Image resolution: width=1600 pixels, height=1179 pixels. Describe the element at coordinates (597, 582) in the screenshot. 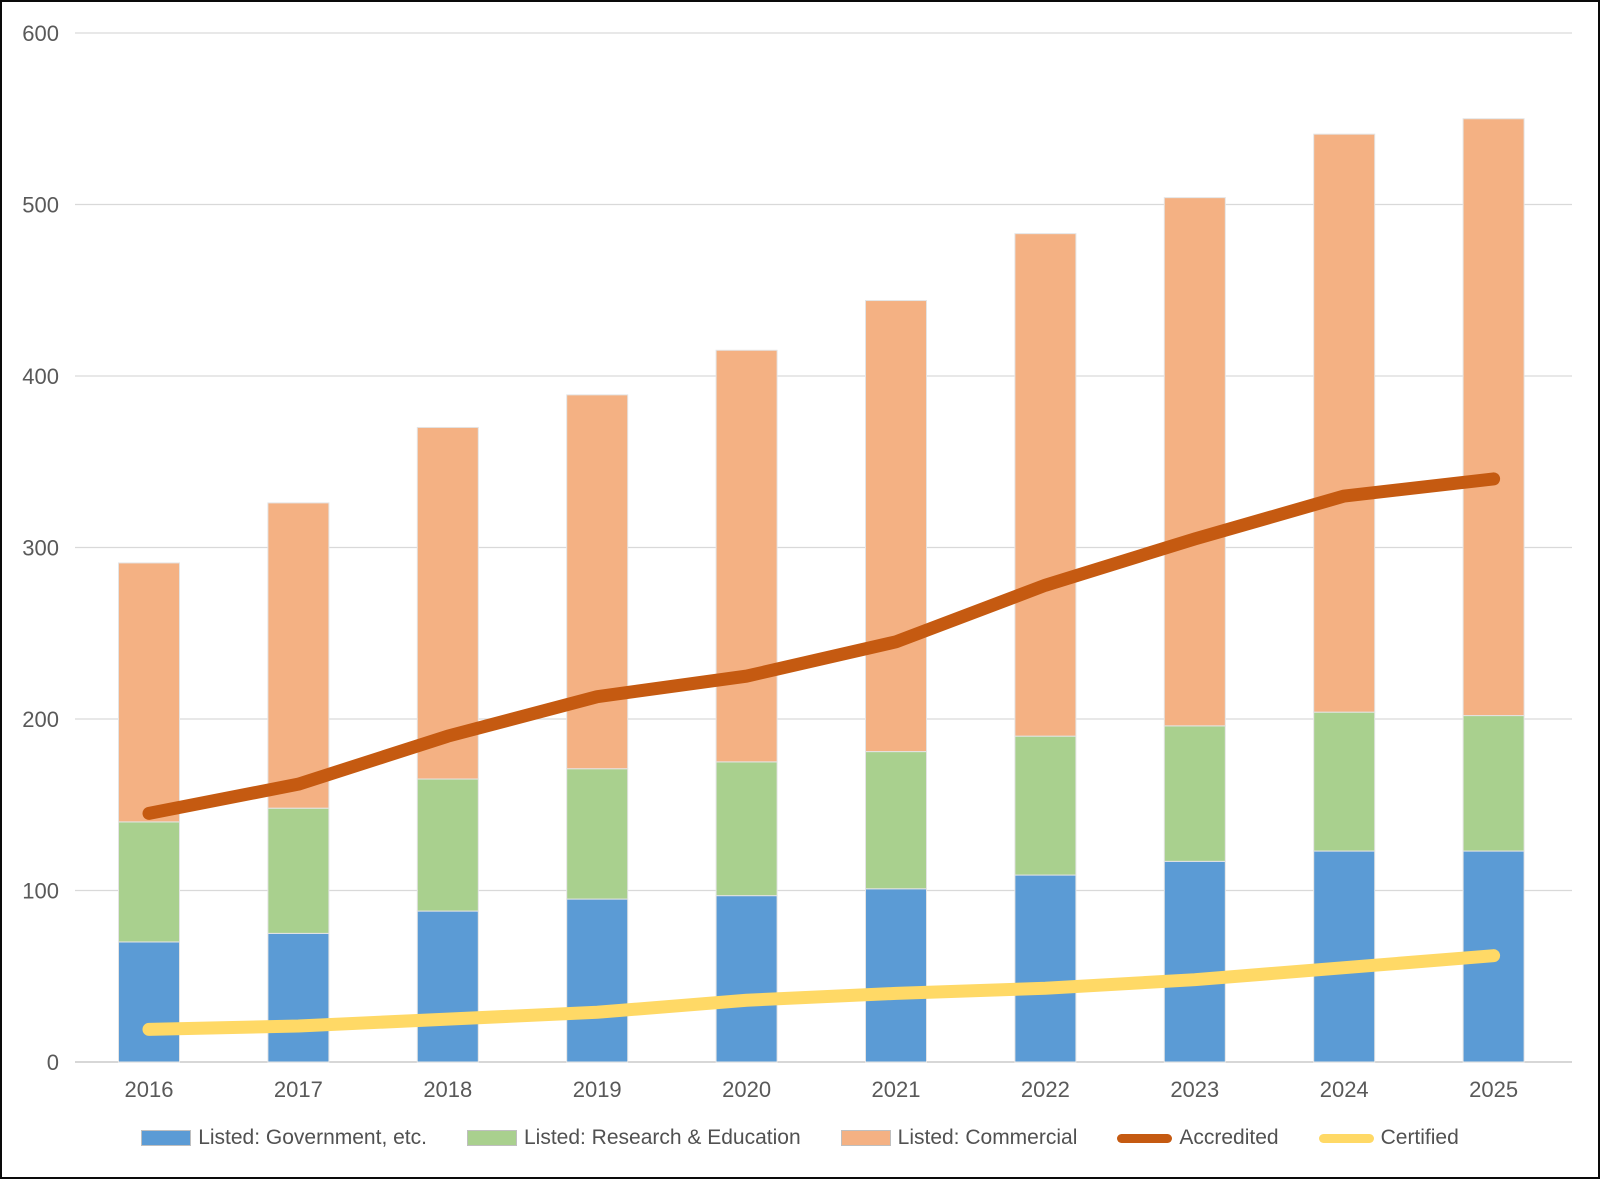

I see `bar-2019-listed-commercial` at that location.